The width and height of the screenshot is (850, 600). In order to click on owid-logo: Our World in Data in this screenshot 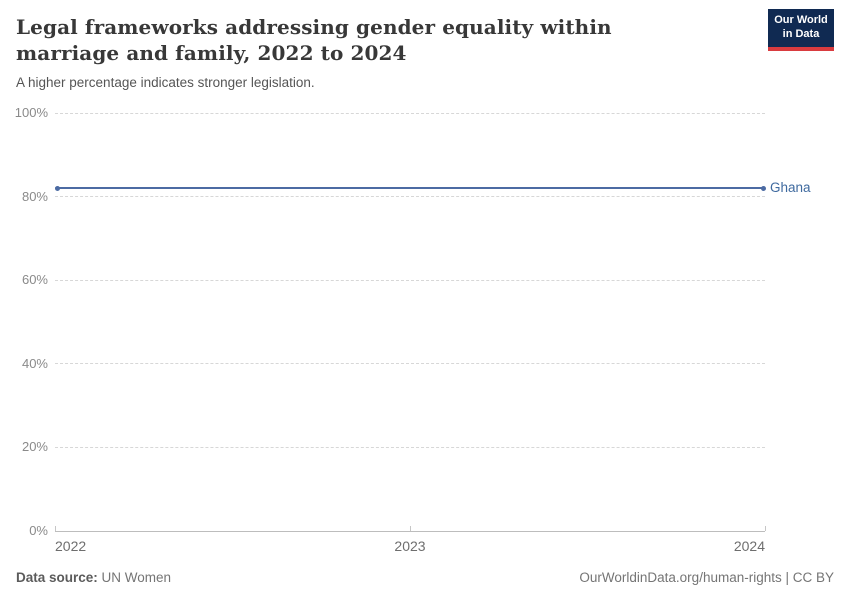, I will do `click(801, 30)`.